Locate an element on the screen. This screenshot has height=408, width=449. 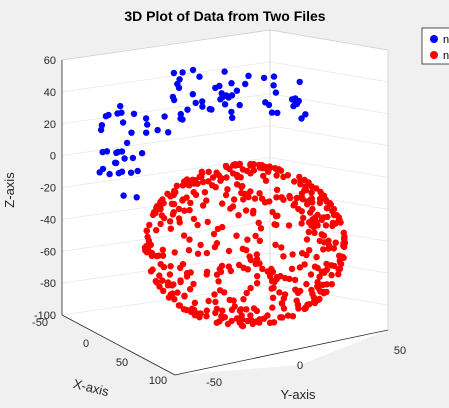
x-tick-label: 0 is located at coordinates (86, 344).